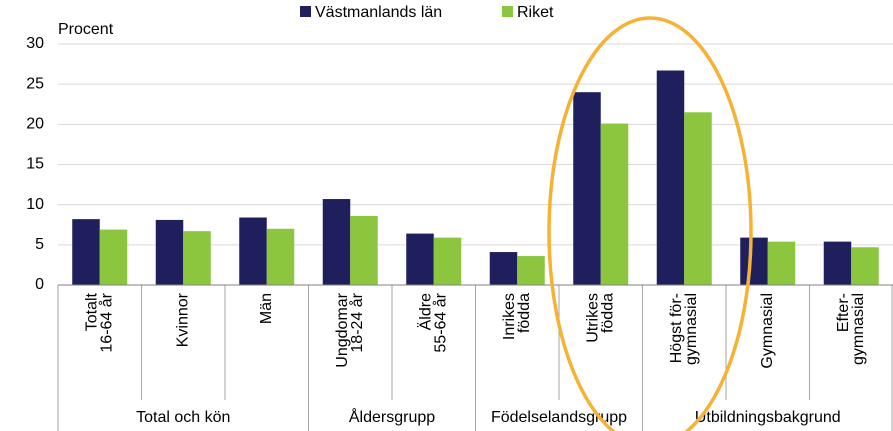 This screenshot has width=893, height=431. I want to click on legend-label: Riket, so click(535, 12).